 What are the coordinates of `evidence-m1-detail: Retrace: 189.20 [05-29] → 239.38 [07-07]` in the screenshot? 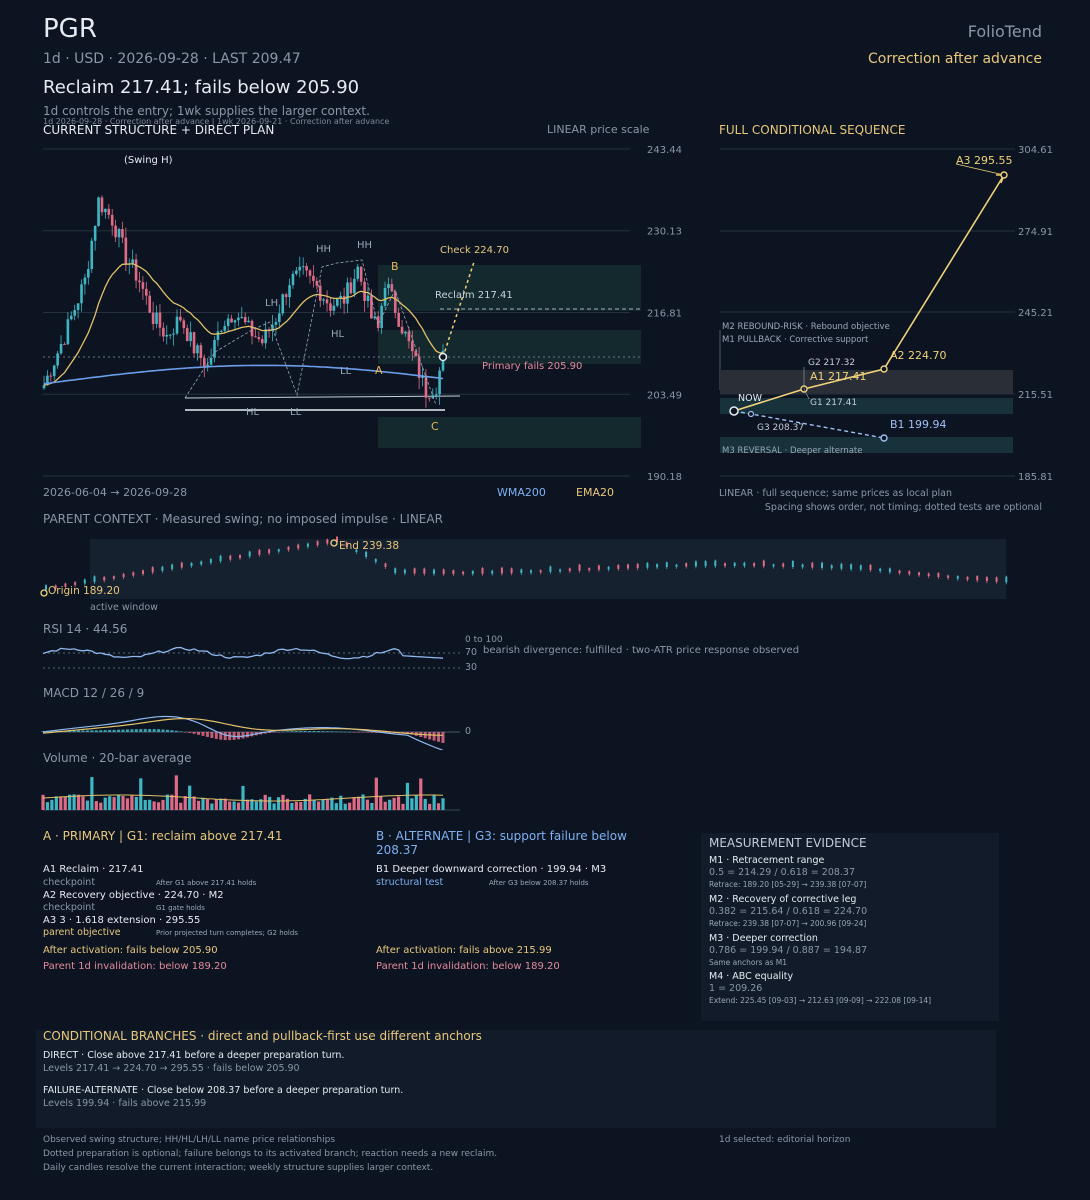 It's located at (788, 884).